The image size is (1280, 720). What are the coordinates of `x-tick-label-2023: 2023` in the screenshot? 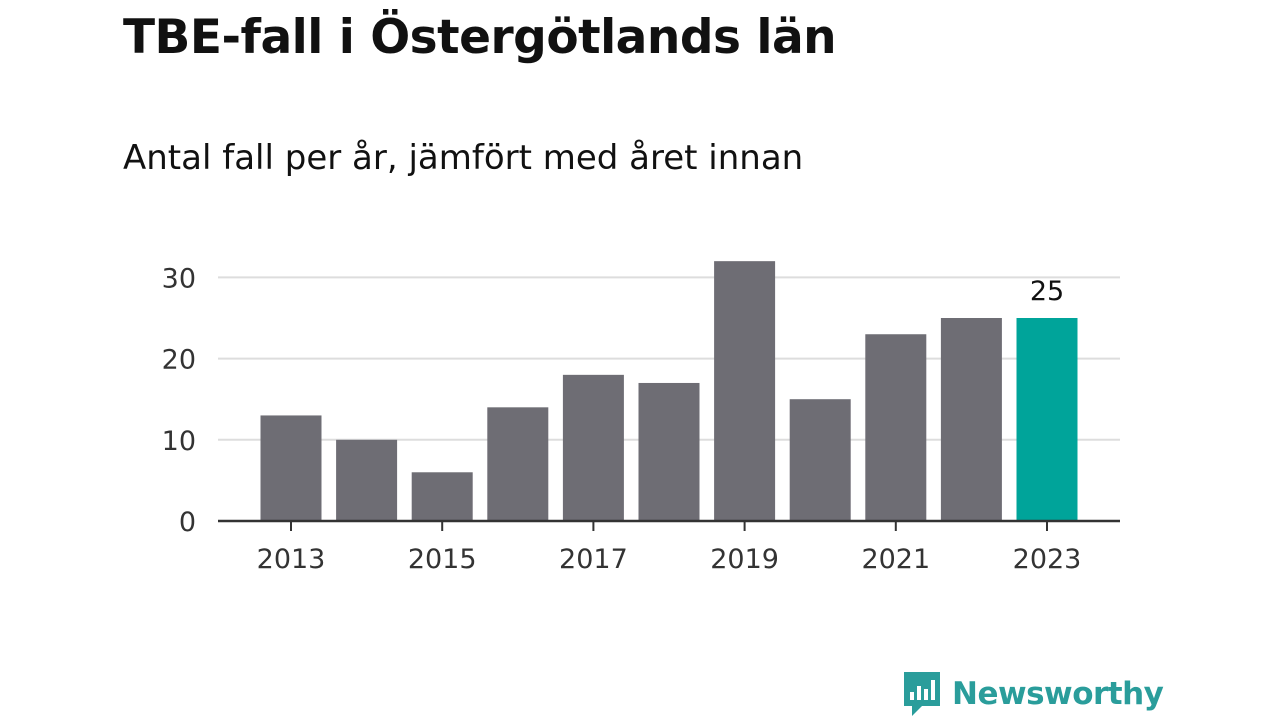 It's located at (1047, 559).